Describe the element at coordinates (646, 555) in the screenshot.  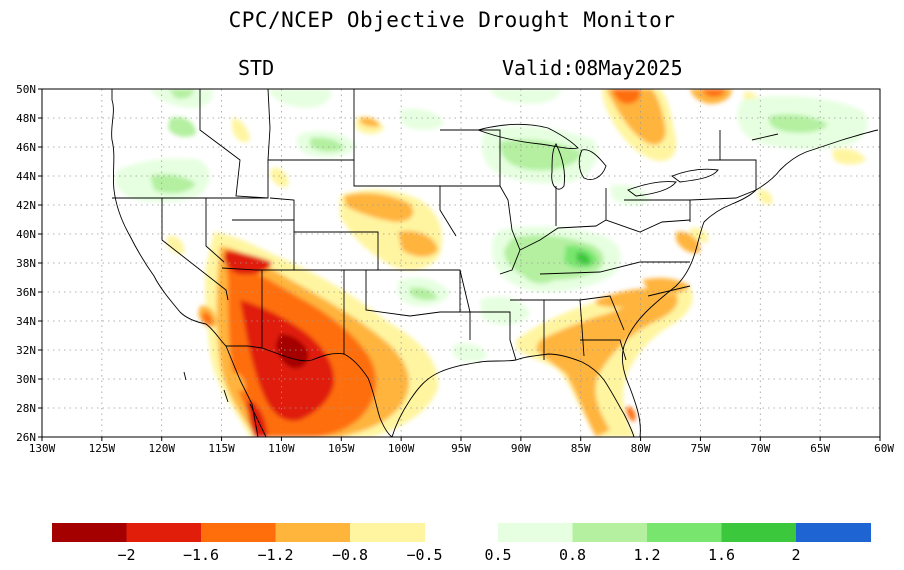
I see `colorbar-label: 1.2` at that location.